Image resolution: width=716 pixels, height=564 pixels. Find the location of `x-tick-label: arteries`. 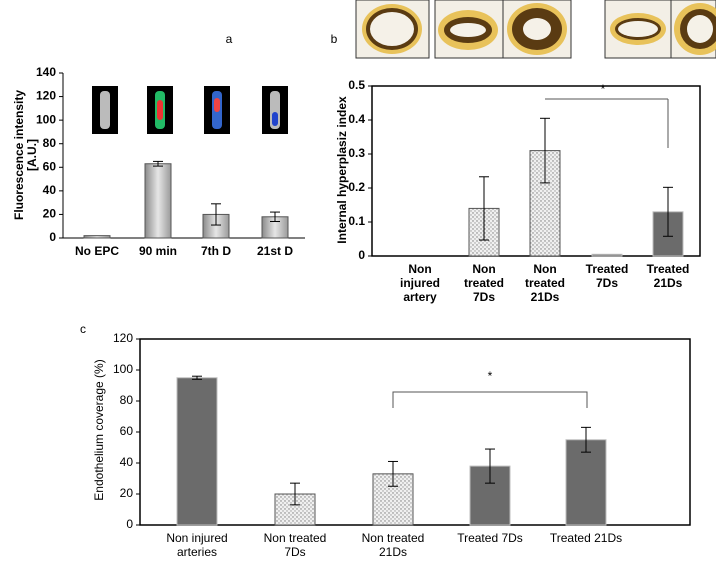

x-tick-label: arteries is located at coordinates (197, 552).